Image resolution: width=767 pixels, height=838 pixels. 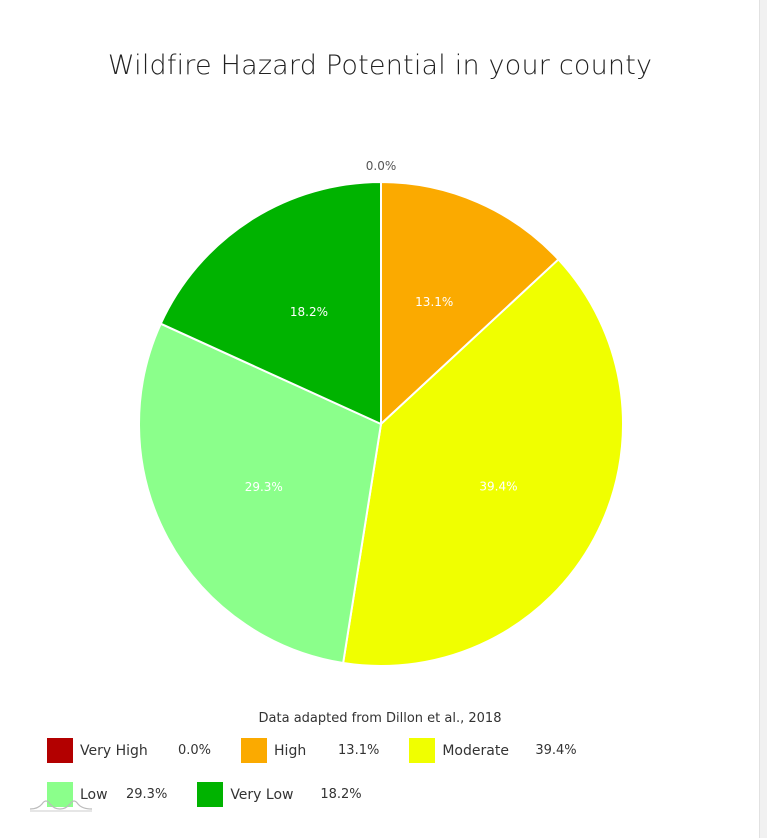 I want to click on legend-value: 29.3%, so click(x=147, y=794).